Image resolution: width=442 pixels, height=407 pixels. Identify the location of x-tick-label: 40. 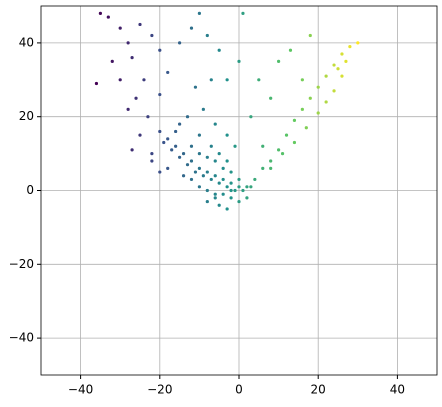
(397, 390).